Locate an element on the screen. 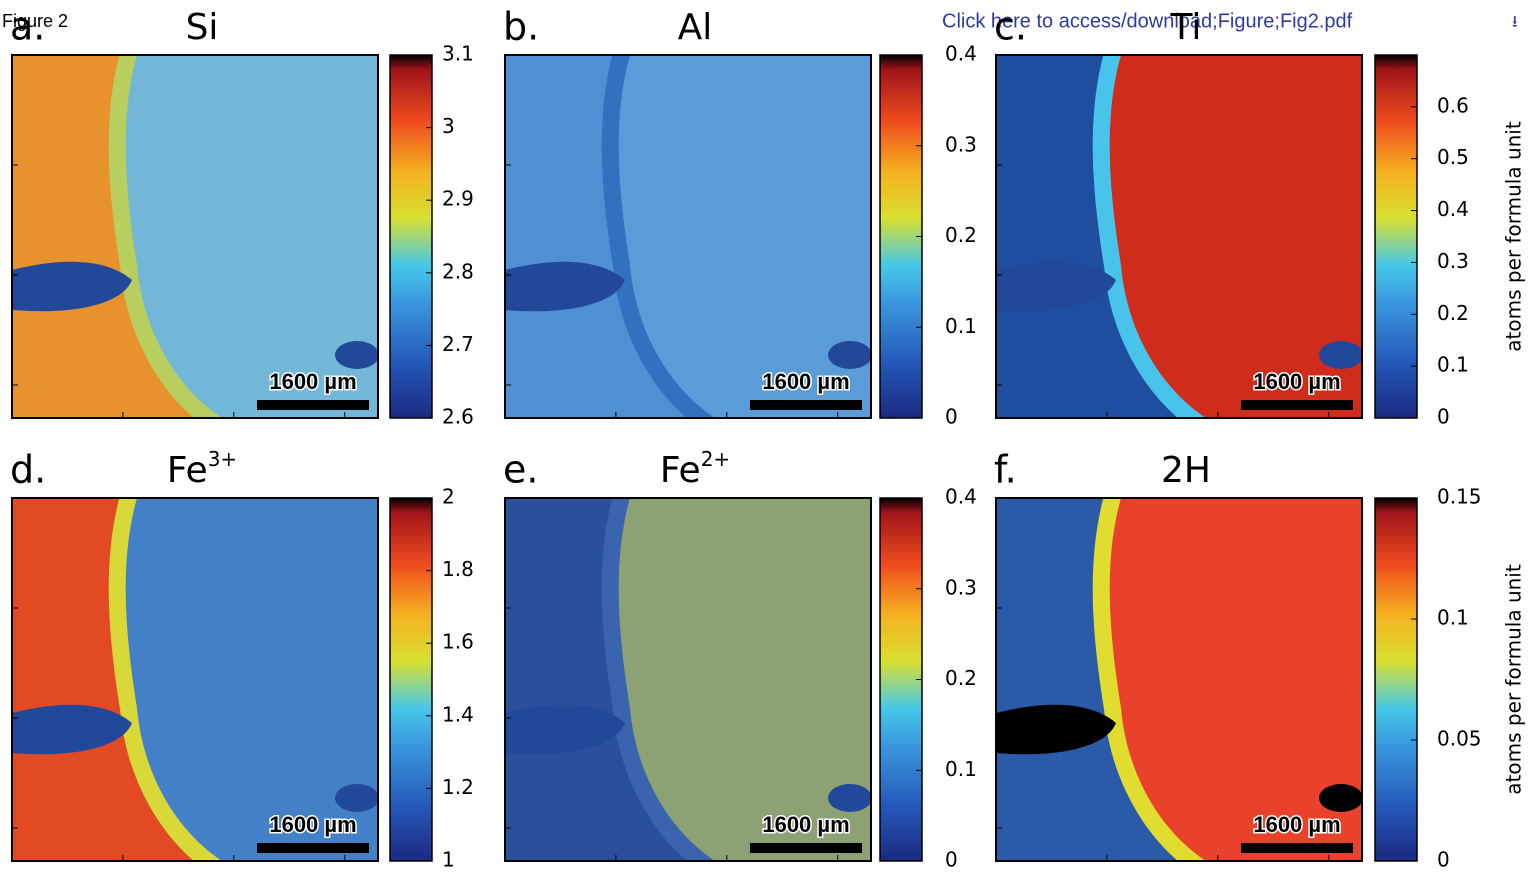 This screenshot has height=887, width=1535. panel-label: b. is located at coordinates (521, 27).